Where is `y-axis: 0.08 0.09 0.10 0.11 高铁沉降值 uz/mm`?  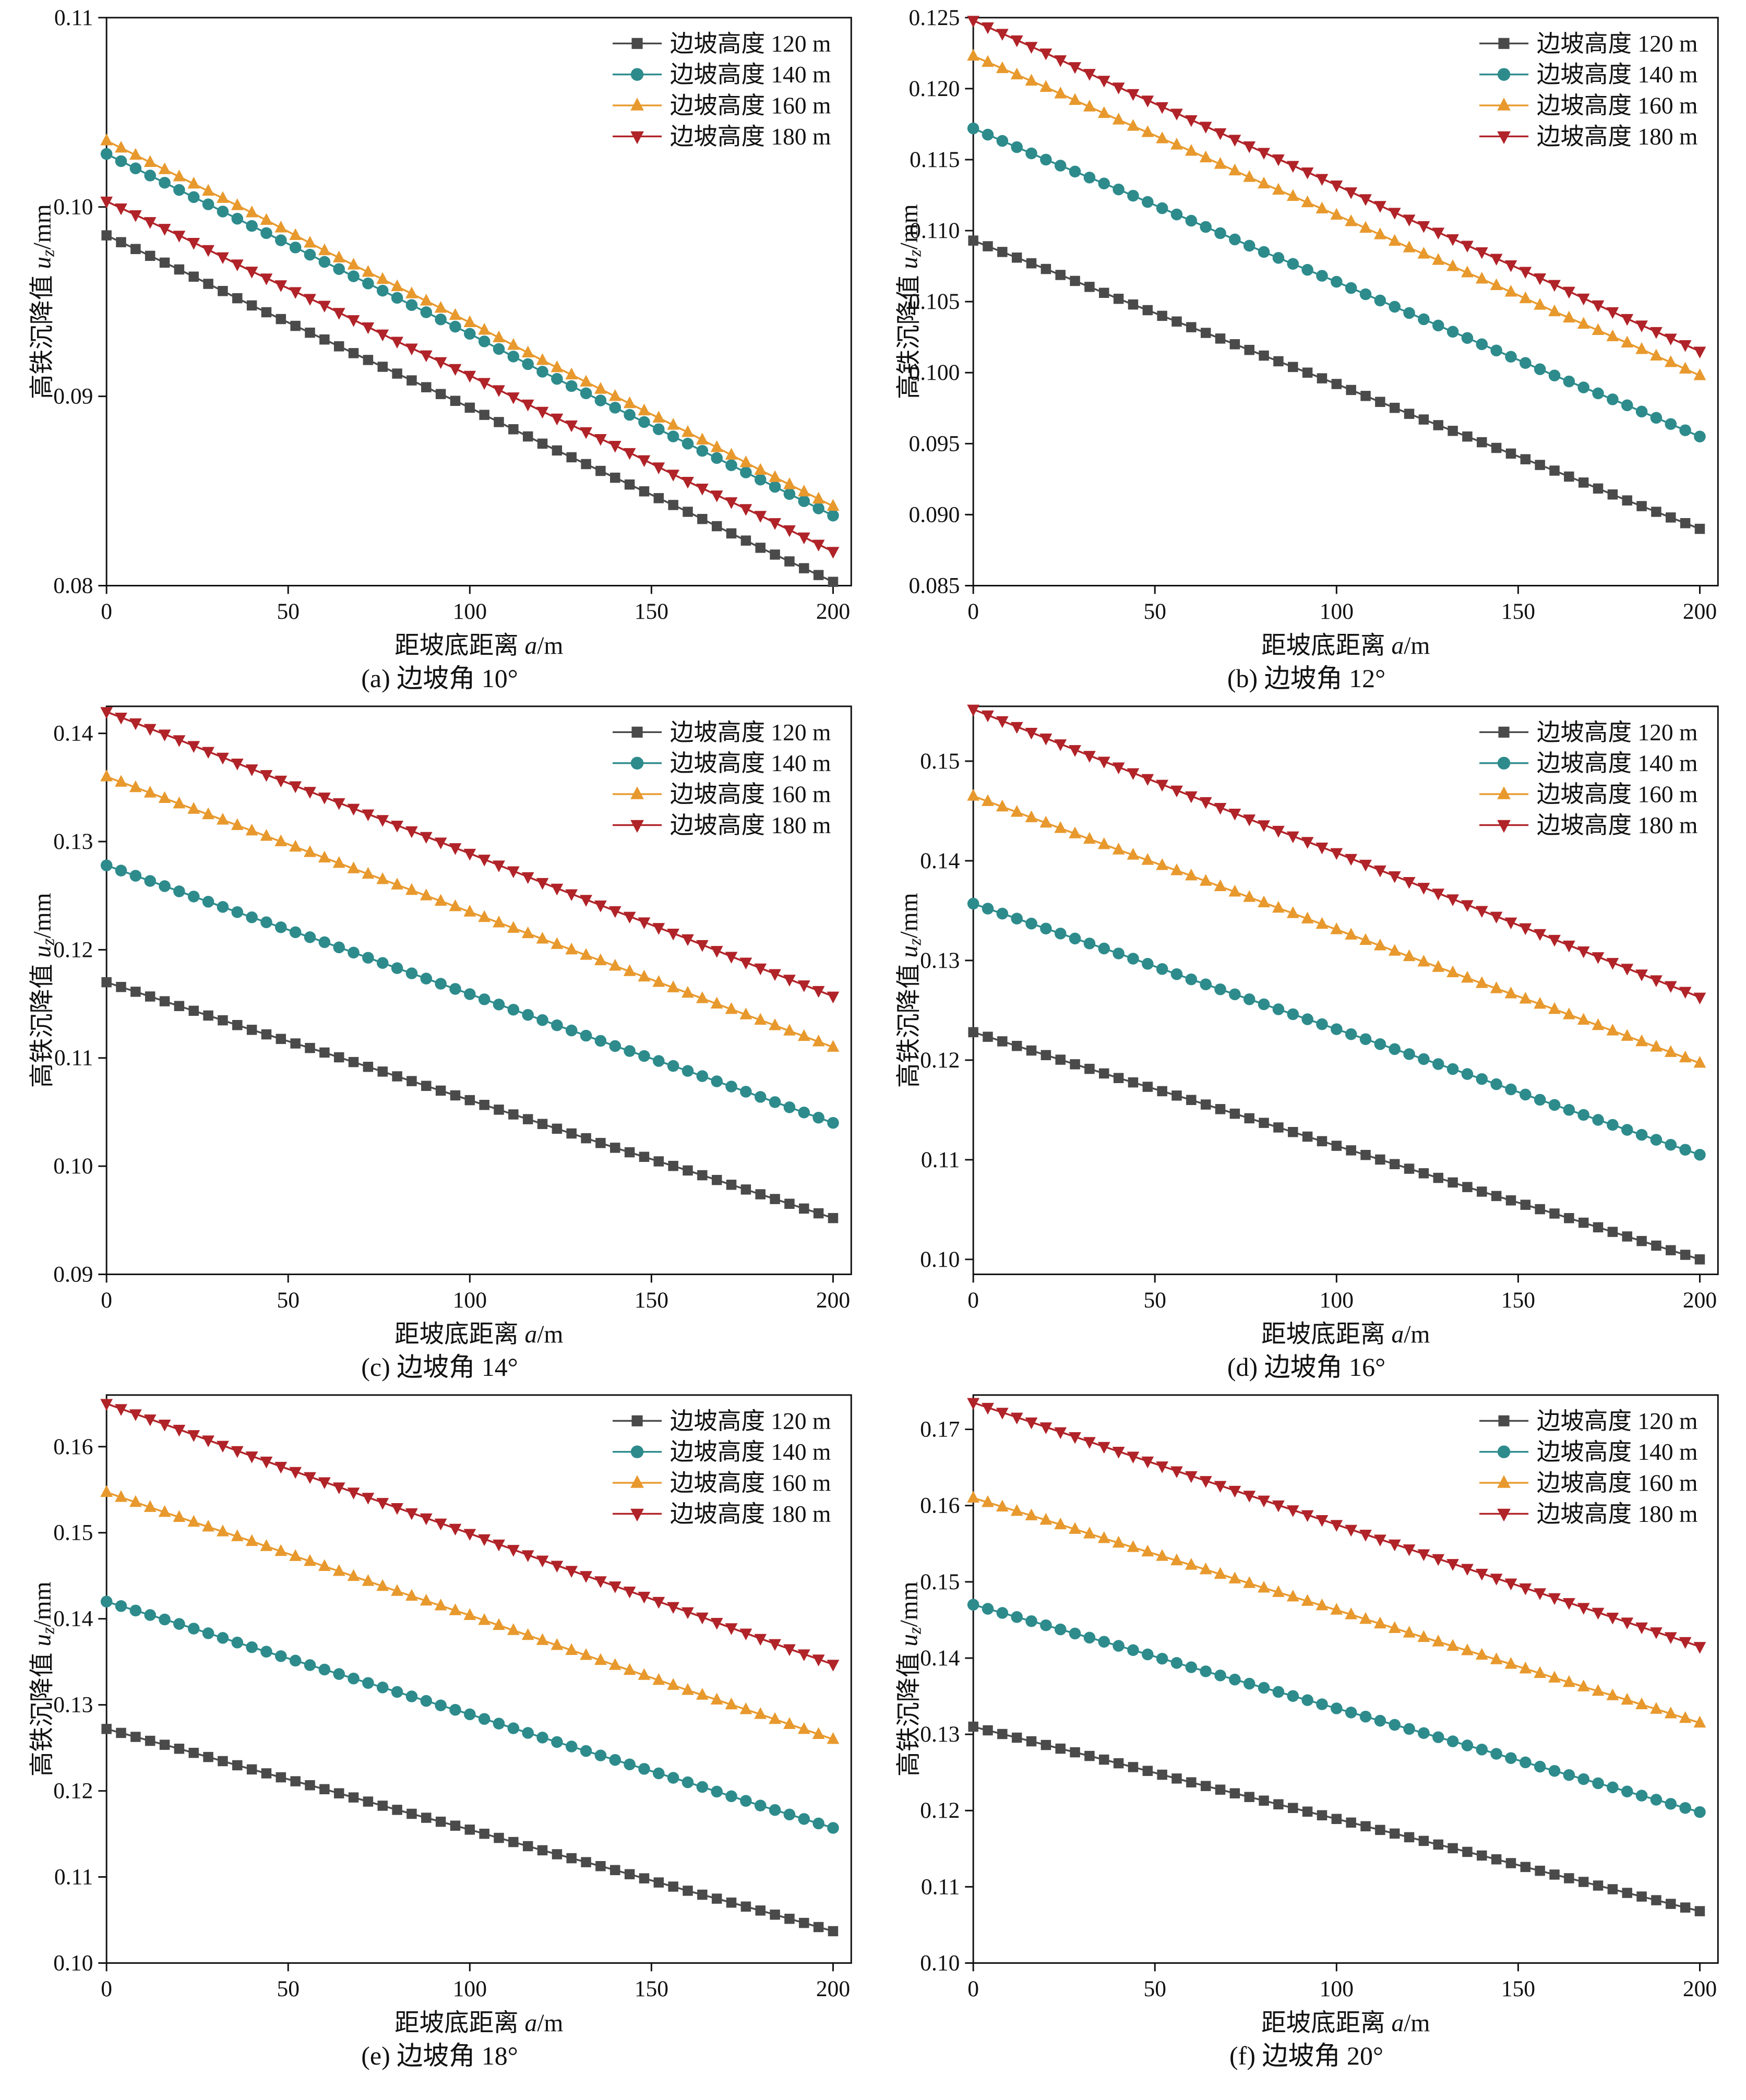
y-axis: 0.08 0.09 0.10 0.11 高铁沉降值 uz/mm is located at coordinates (68, 303).